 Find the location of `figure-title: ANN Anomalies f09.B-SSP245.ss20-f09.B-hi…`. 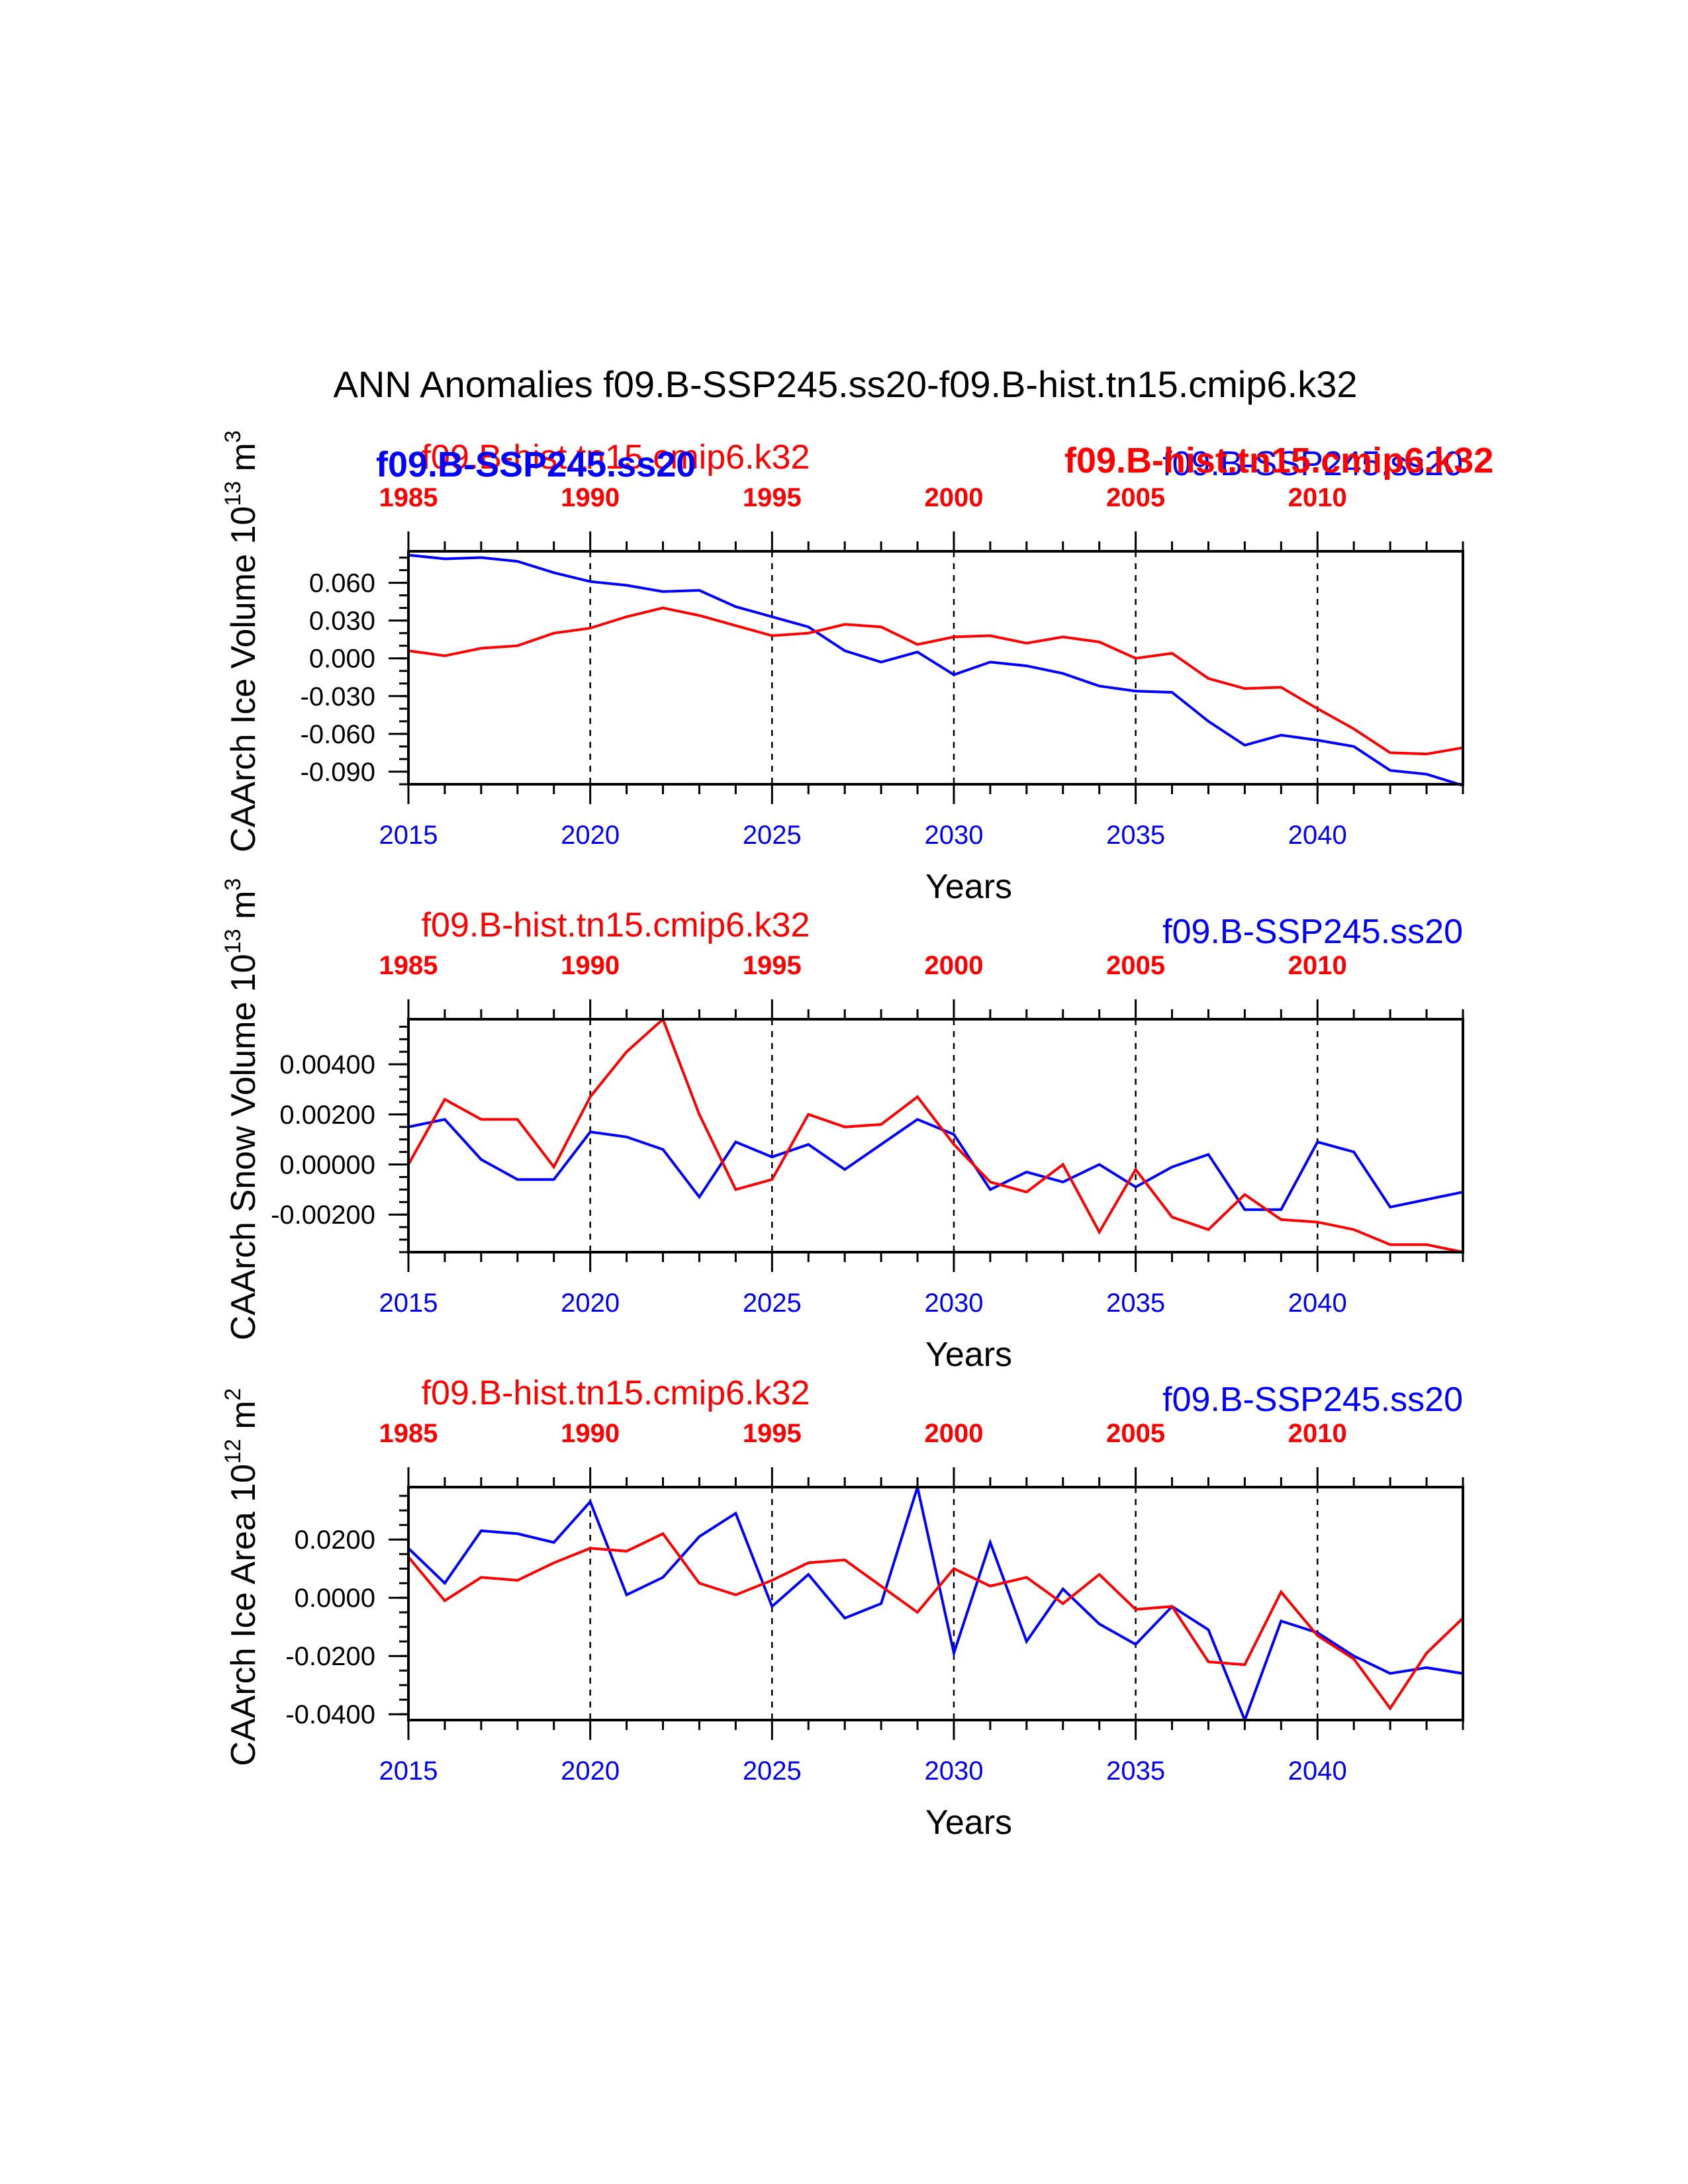

figure-title: ANN Anomalies f09.B-SSP245.ss20-f09.B-hi… is located at coordinates (846, 384).